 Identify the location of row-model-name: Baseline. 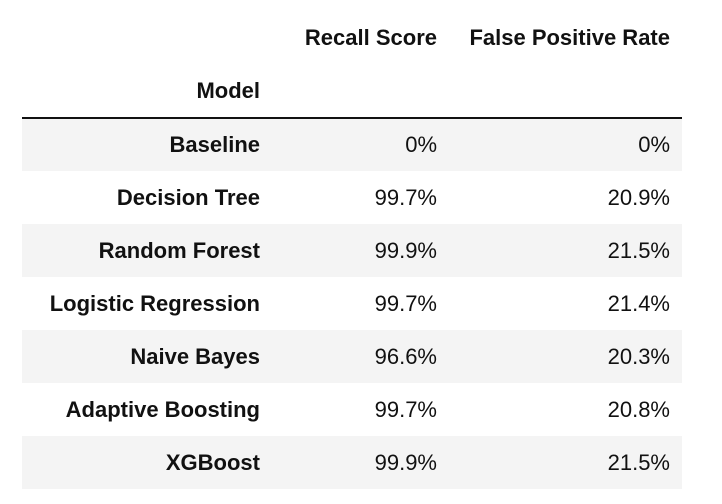
(215, 144).